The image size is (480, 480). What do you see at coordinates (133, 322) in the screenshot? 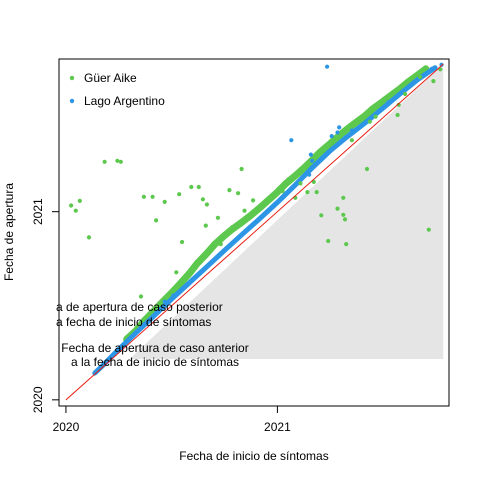
I see `region-note-upper-line2: a fecha de inicio de síntomas` at bounding box center [133, 322].